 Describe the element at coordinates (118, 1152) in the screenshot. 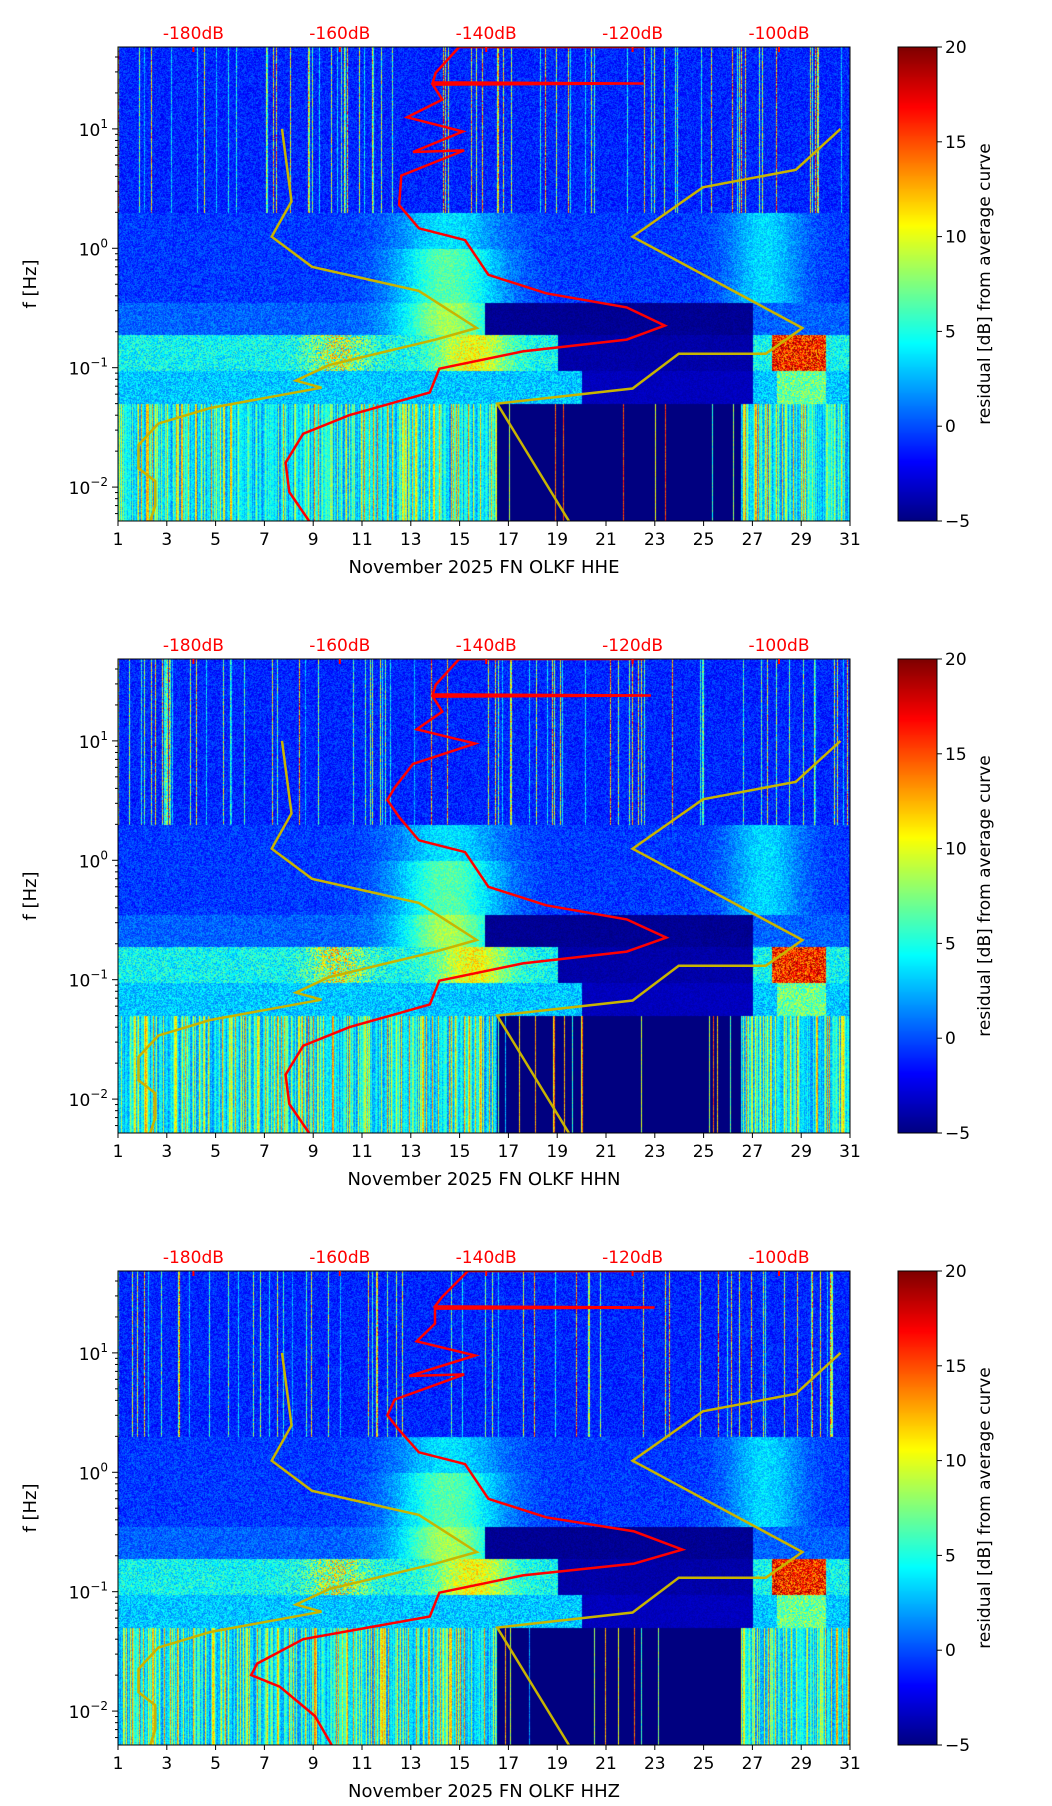

I see `x-tick-label: 1` at that location.